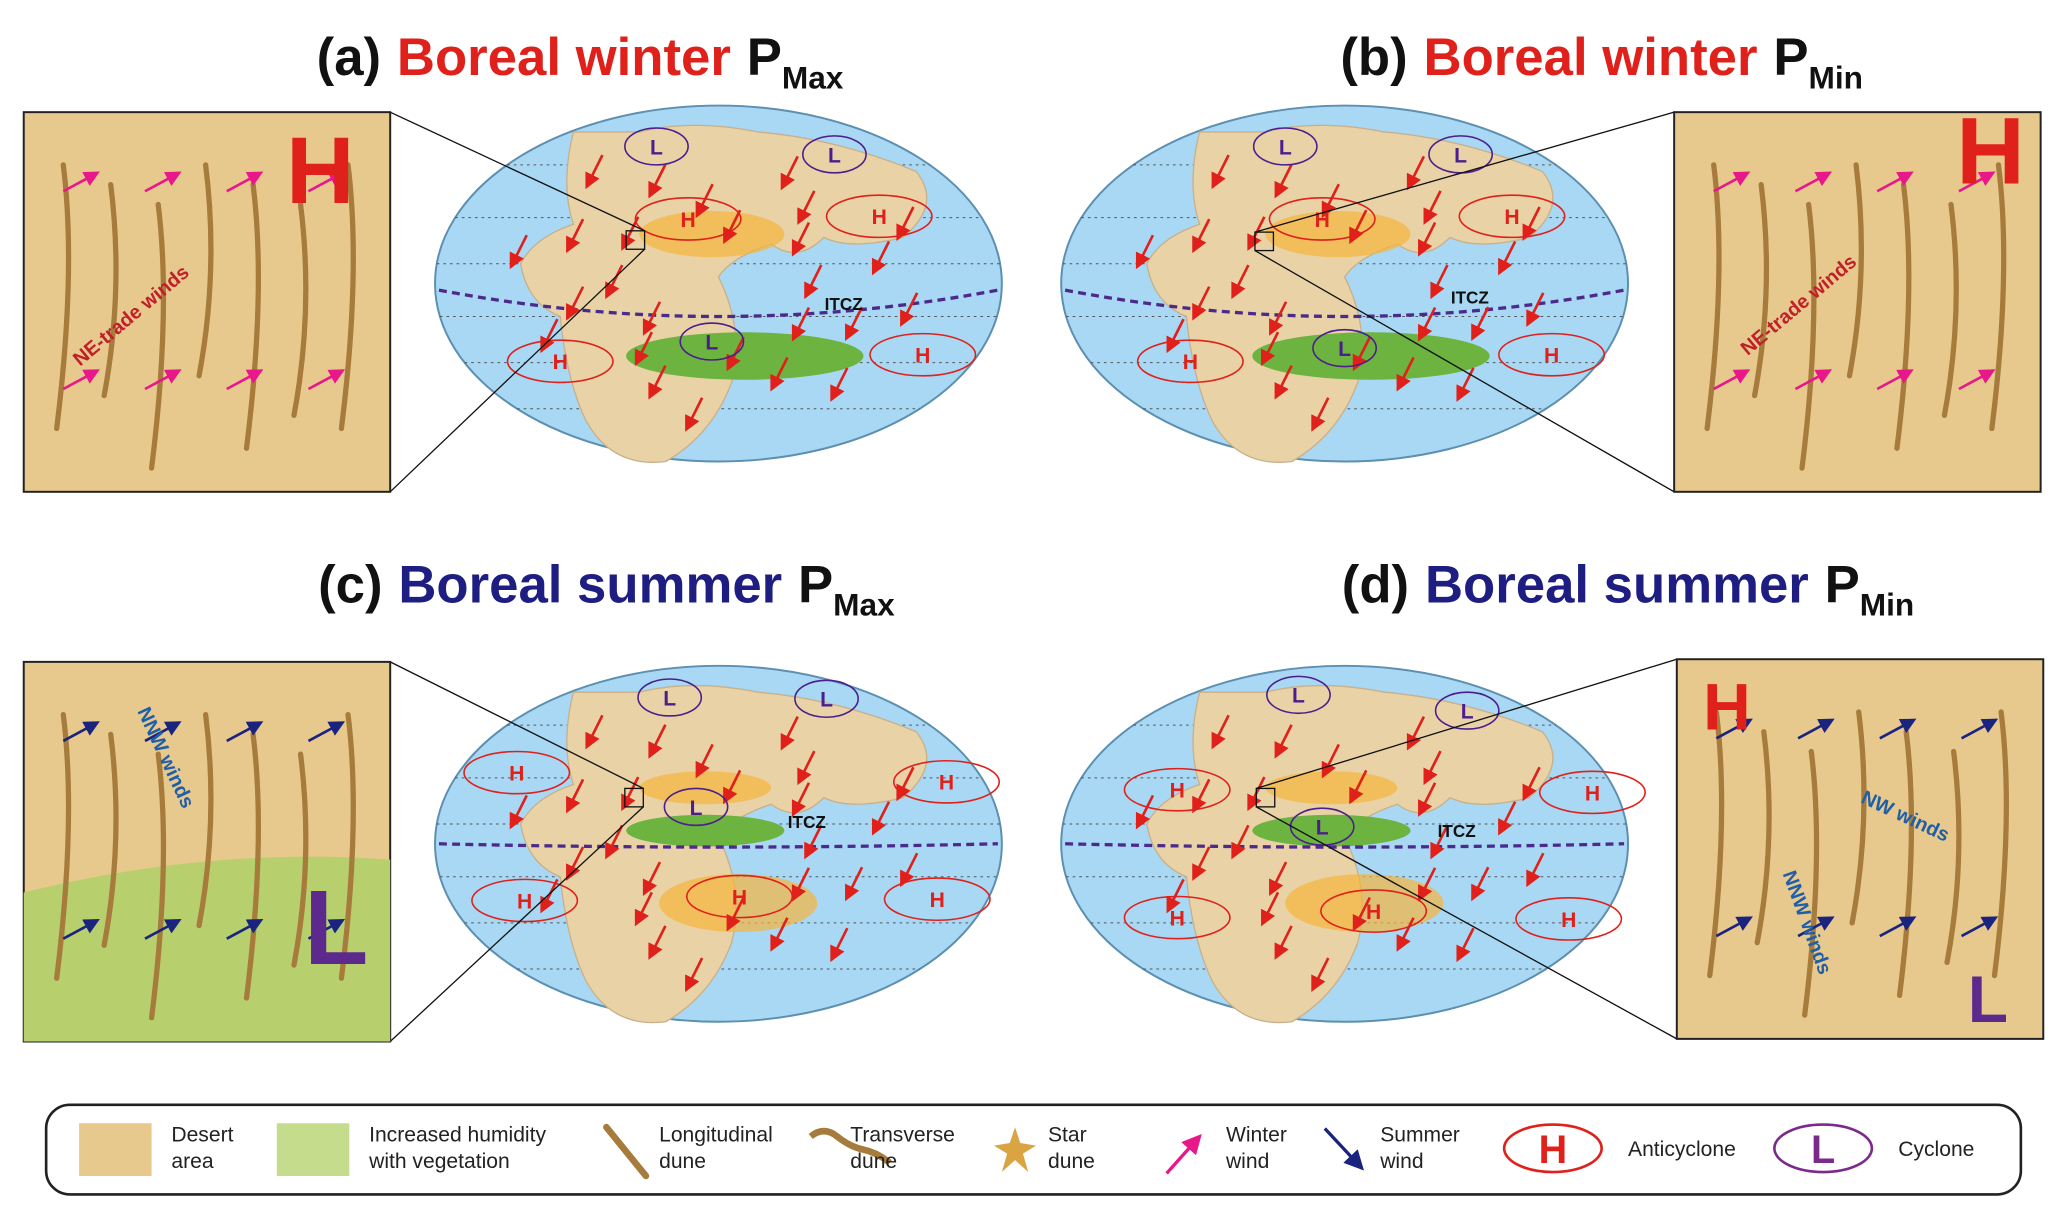 Image resolution: width=2067 pixels, height=1213 pixels. What do you see at coordinates (207, 949) in the screenshot?
I see `vegetation-area` at bounding box center [207, 949].